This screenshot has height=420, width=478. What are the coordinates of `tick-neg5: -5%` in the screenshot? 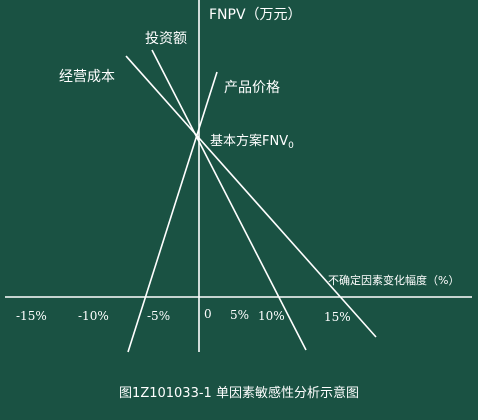 It's located at (158, 316).